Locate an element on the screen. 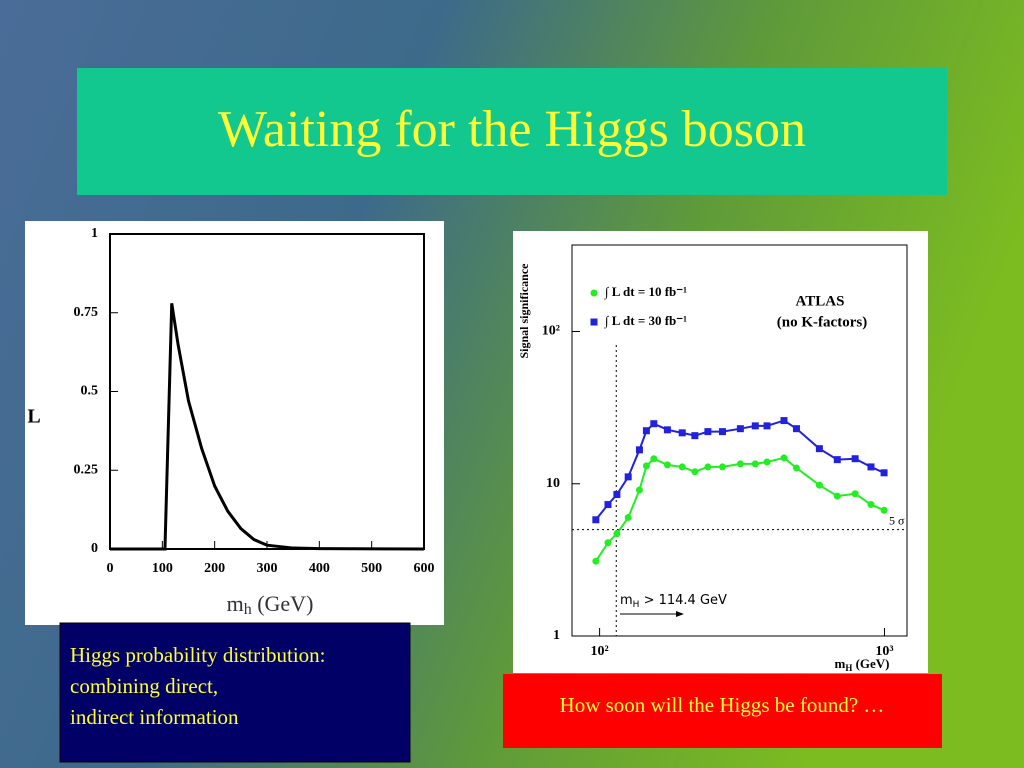 The image size is (1024, 768). axis-label: mH (GeV) is located at coordinates (861, 664).